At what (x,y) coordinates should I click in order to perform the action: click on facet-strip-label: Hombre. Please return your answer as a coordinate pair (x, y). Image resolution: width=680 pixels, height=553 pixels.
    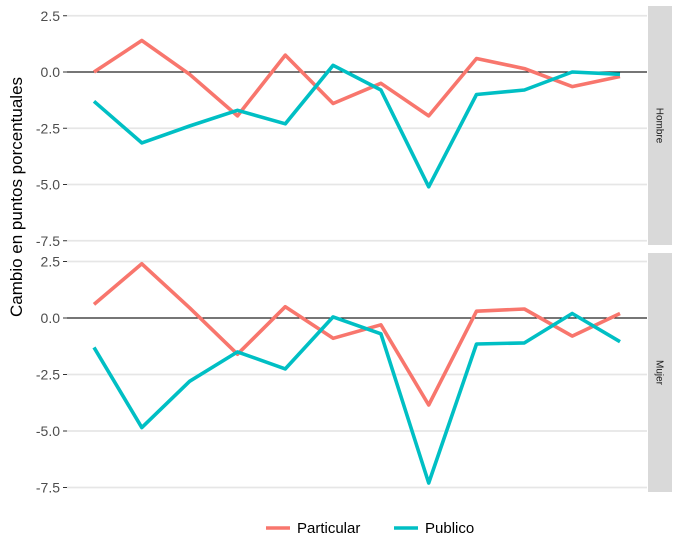
    Looking at the image, I should click on (659, 126).